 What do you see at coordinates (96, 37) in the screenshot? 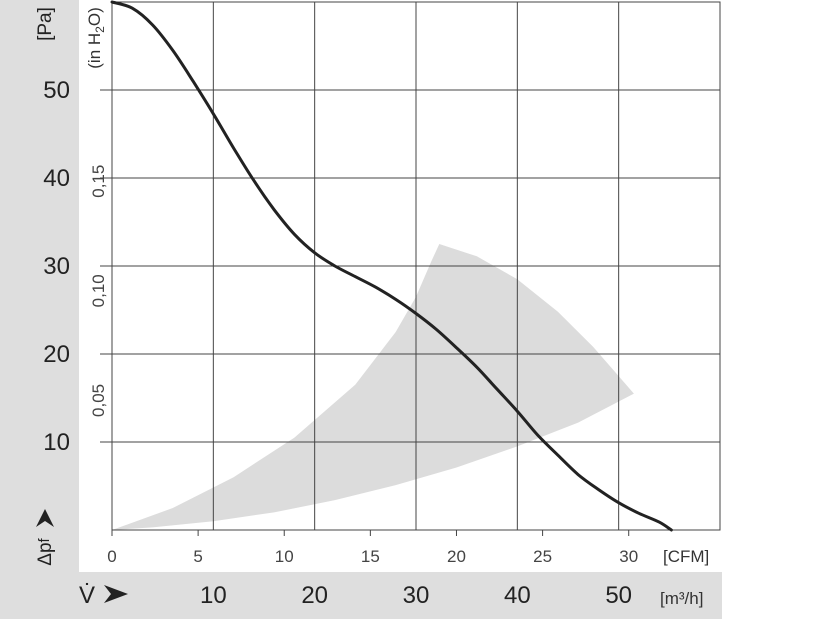
I see `y2-axis-unit-label: (in H2O)` at bounding box center [96, 37].